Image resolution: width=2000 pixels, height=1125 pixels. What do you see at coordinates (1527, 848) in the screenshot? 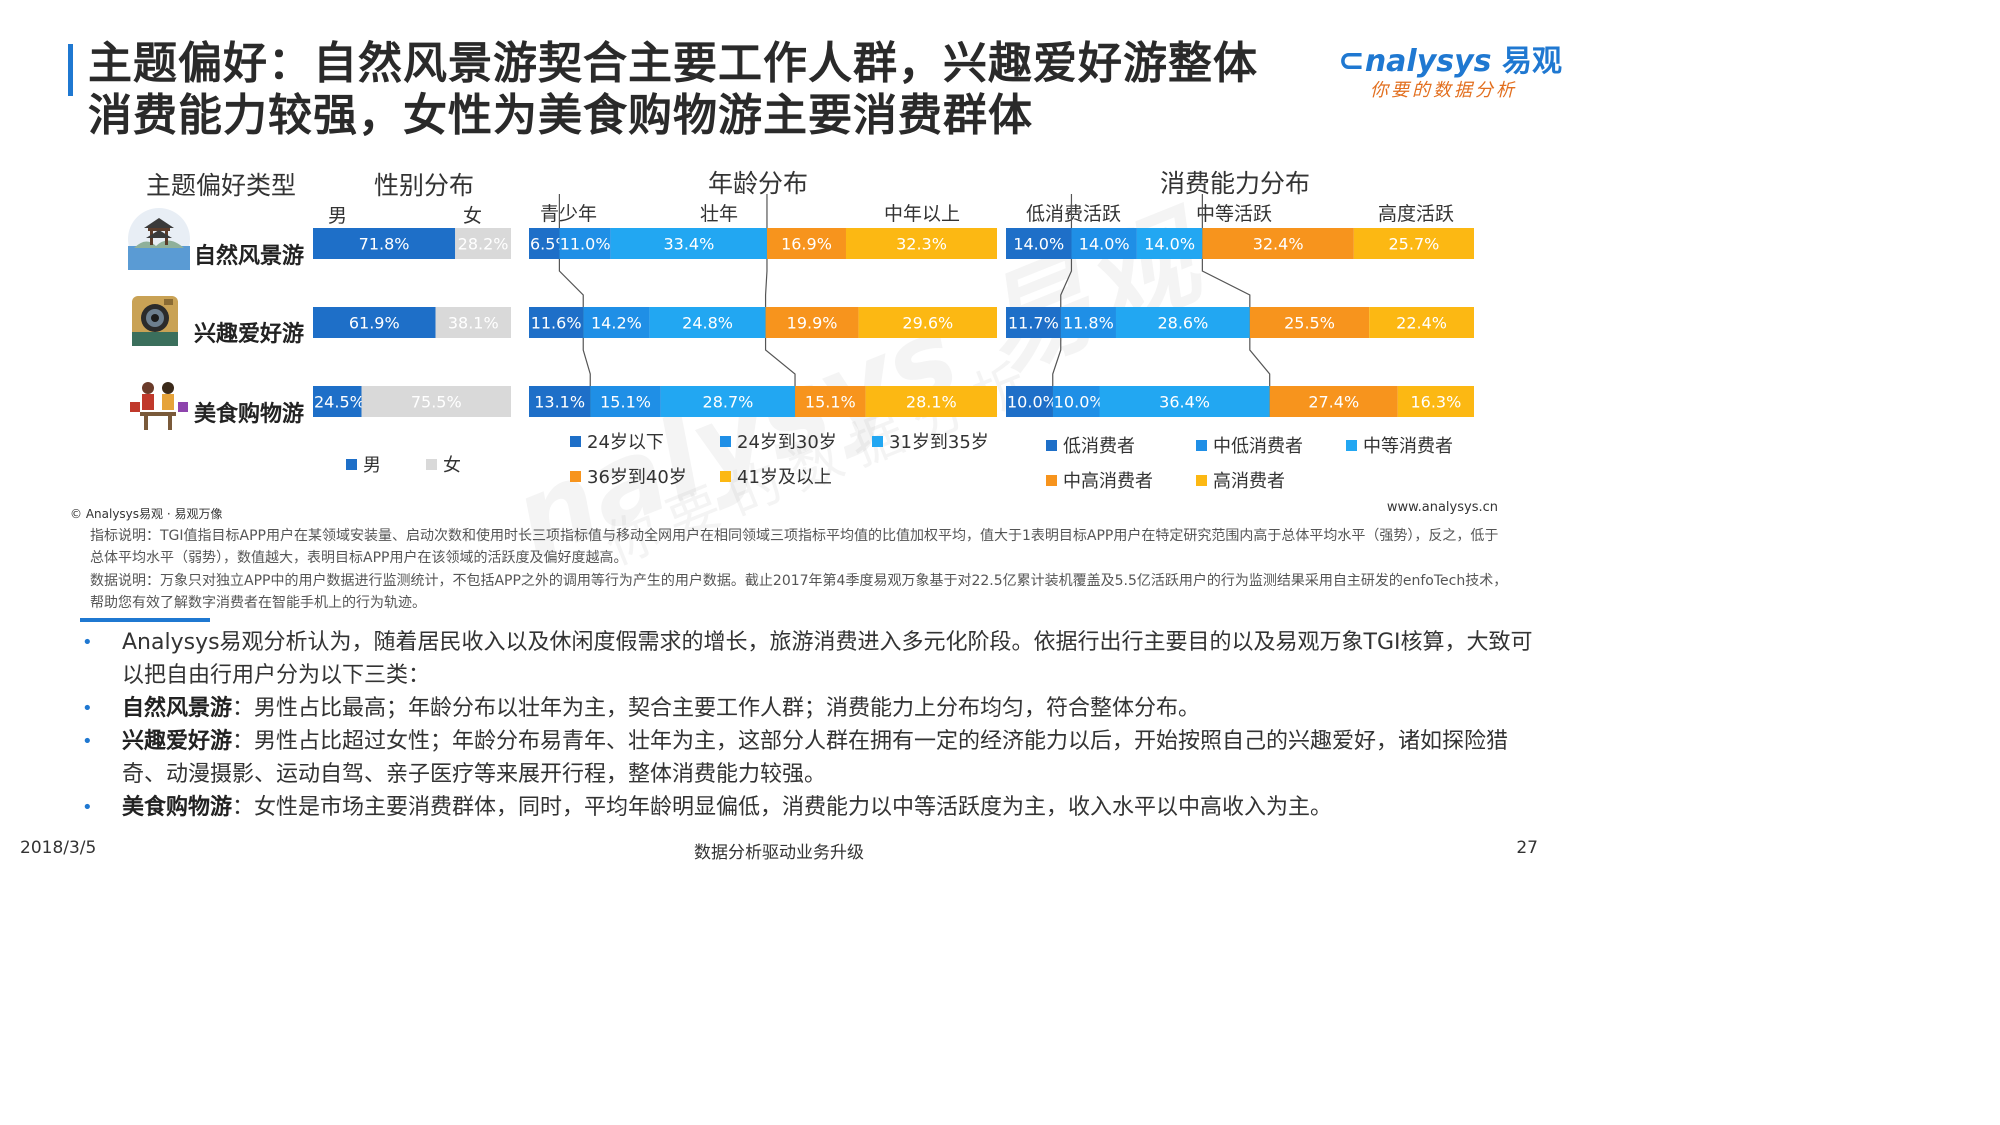
I see `page-number: 27` at bounding box center [1527, 848].